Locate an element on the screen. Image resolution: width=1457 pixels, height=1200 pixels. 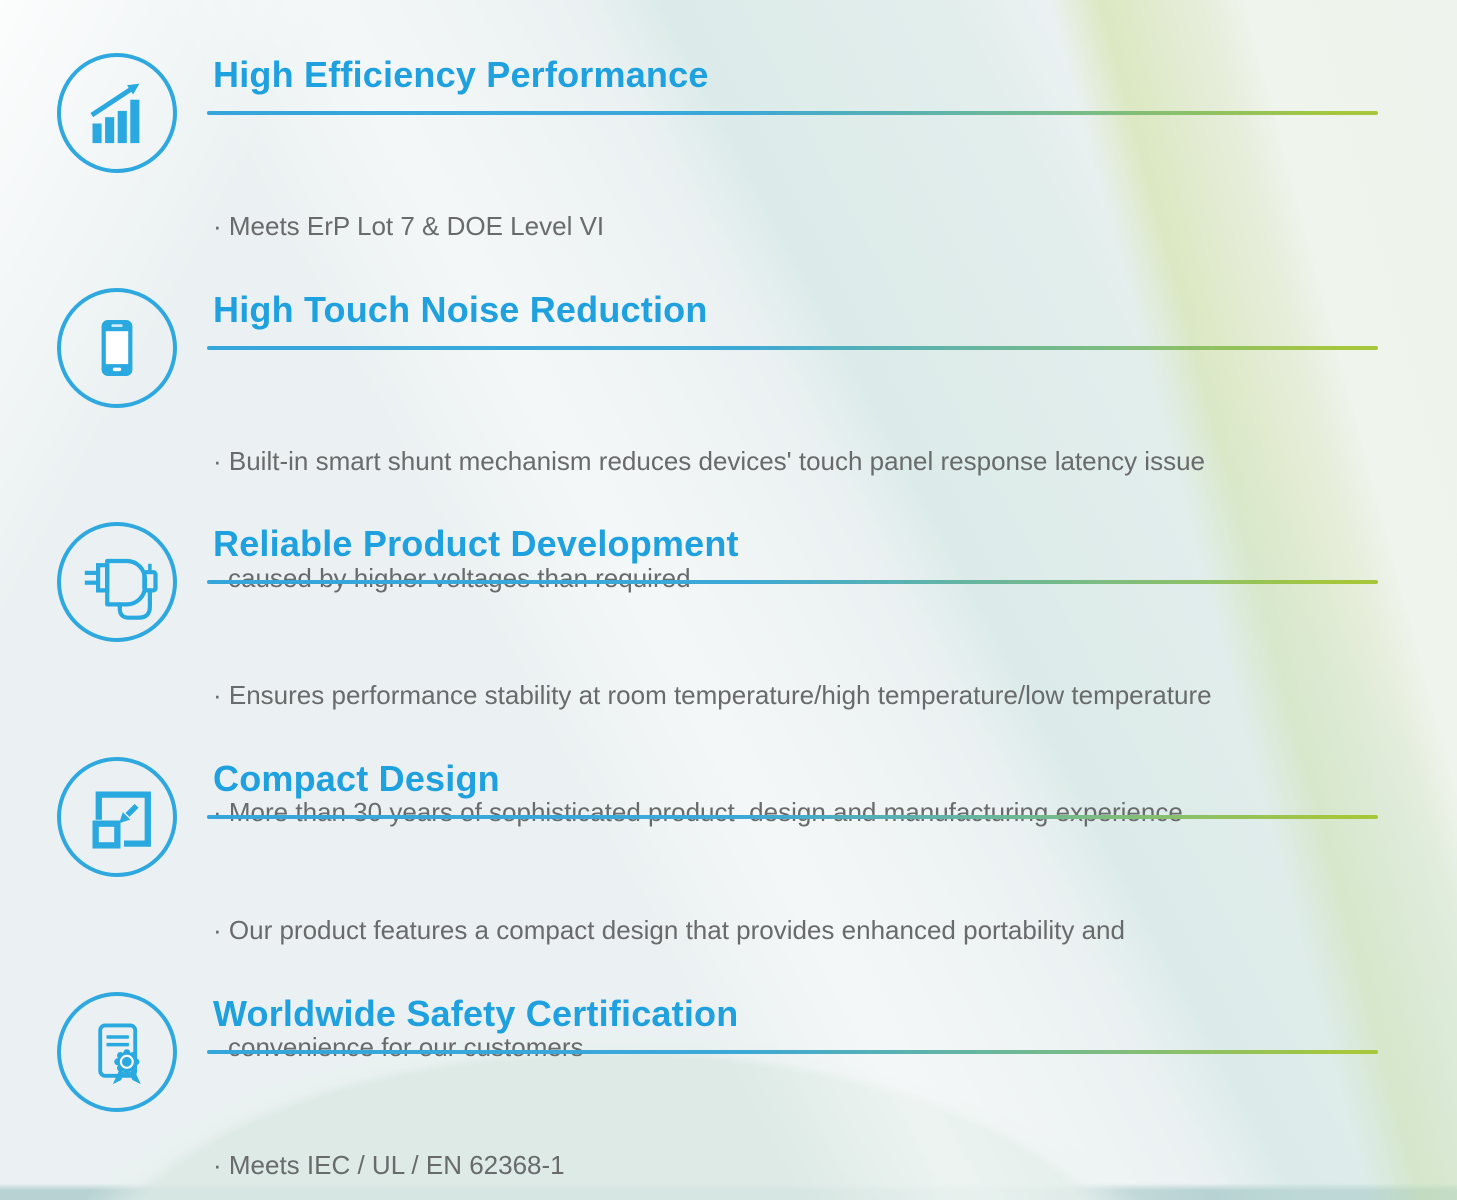
section-title: Compact Design is located at coordinates (356, 778).